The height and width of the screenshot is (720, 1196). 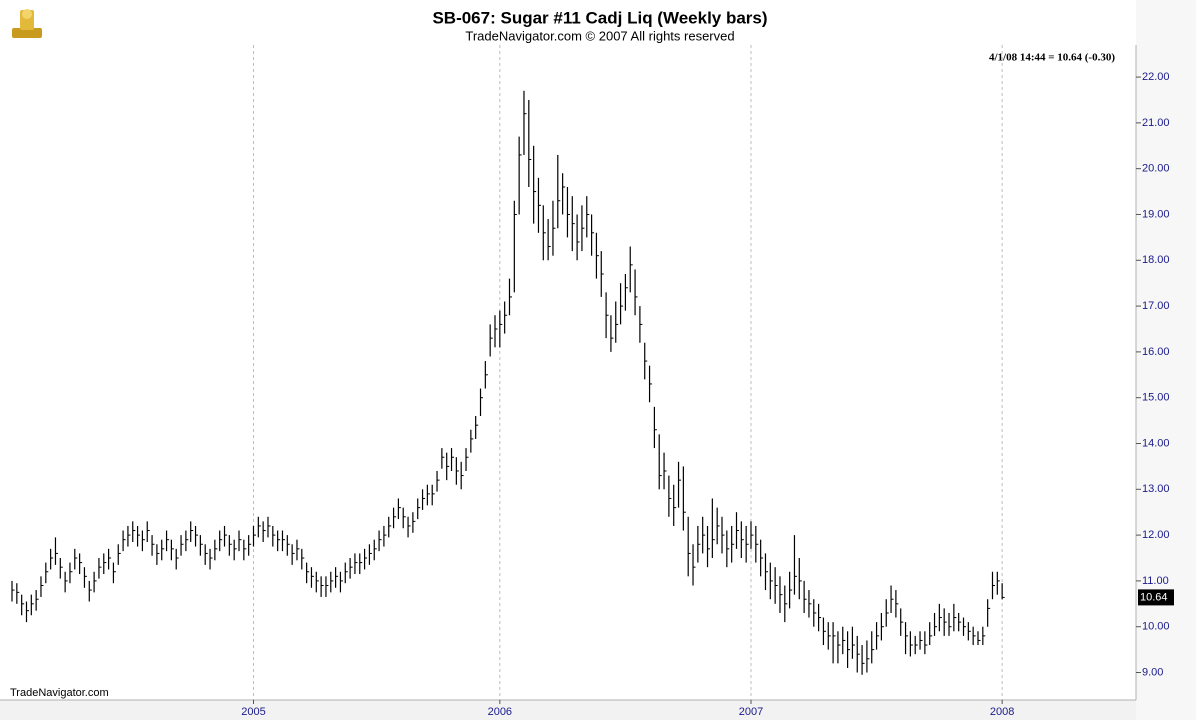 I want to click on y-tick-label: 16.00, so click(x=1156, y=352).